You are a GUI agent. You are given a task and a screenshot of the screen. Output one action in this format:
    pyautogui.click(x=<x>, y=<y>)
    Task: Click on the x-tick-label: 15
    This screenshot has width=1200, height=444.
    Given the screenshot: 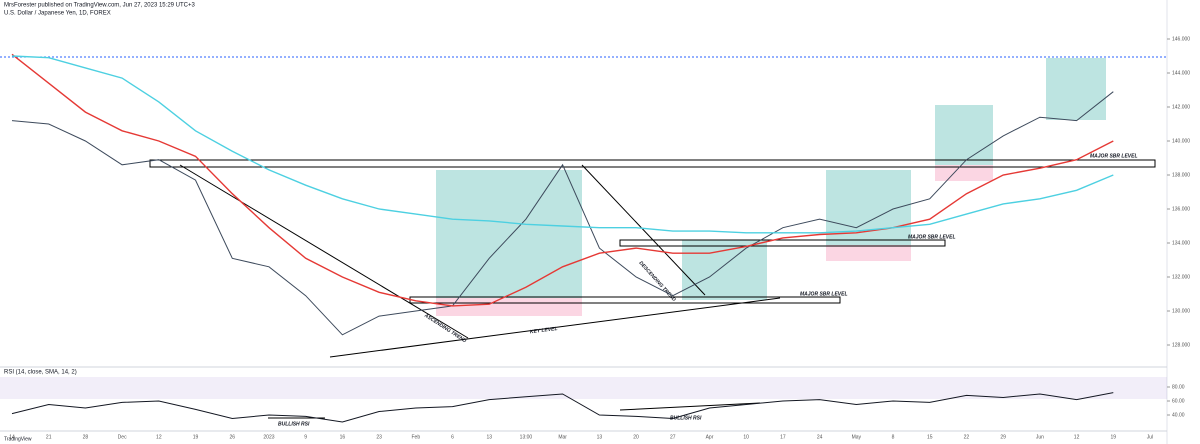 What is the action you would take?
    pyautogui.click(x=930, y=437)
    